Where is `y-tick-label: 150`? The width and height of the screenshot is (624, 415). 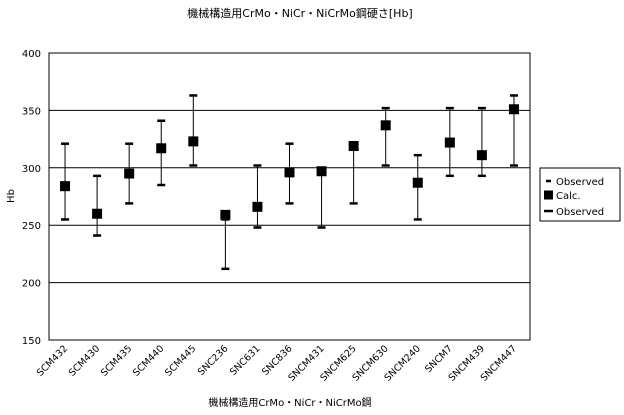
y-tick-label: 150 is located at coordinates (31, 341).